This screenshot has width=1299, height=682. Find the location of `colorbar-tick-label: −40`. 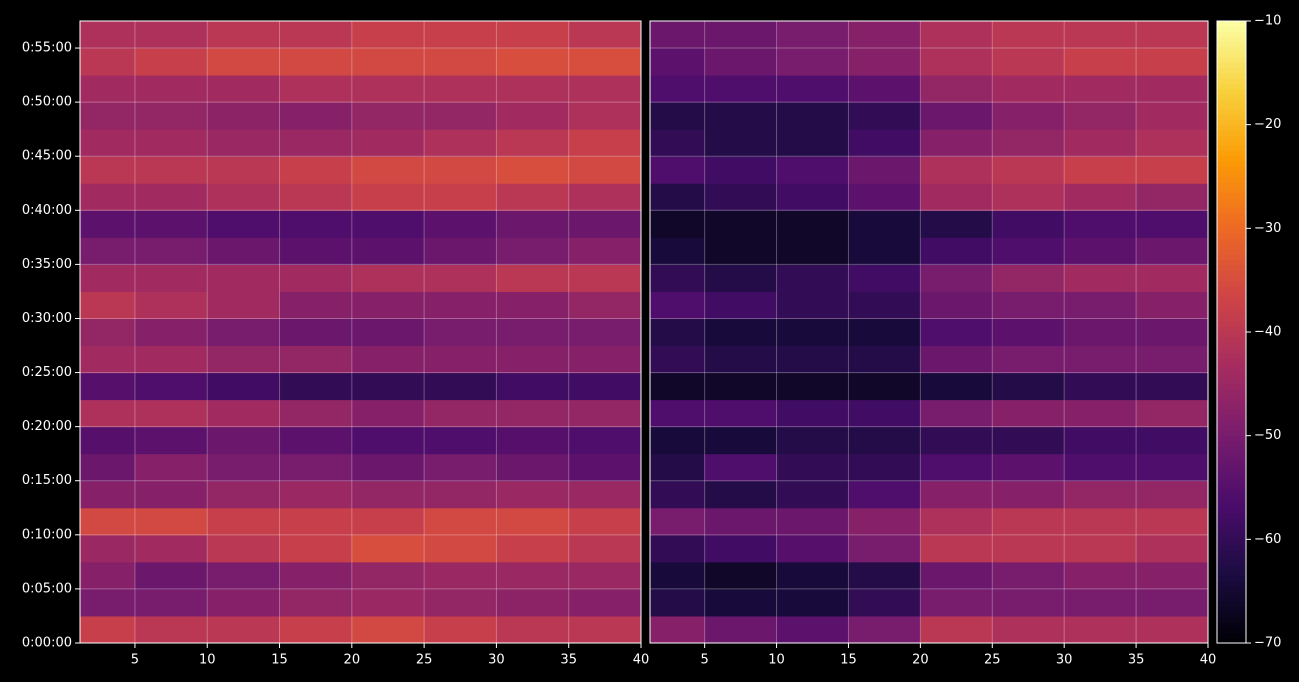

colorbar-tick-label: −40 is located at coordinates (1267, 332).